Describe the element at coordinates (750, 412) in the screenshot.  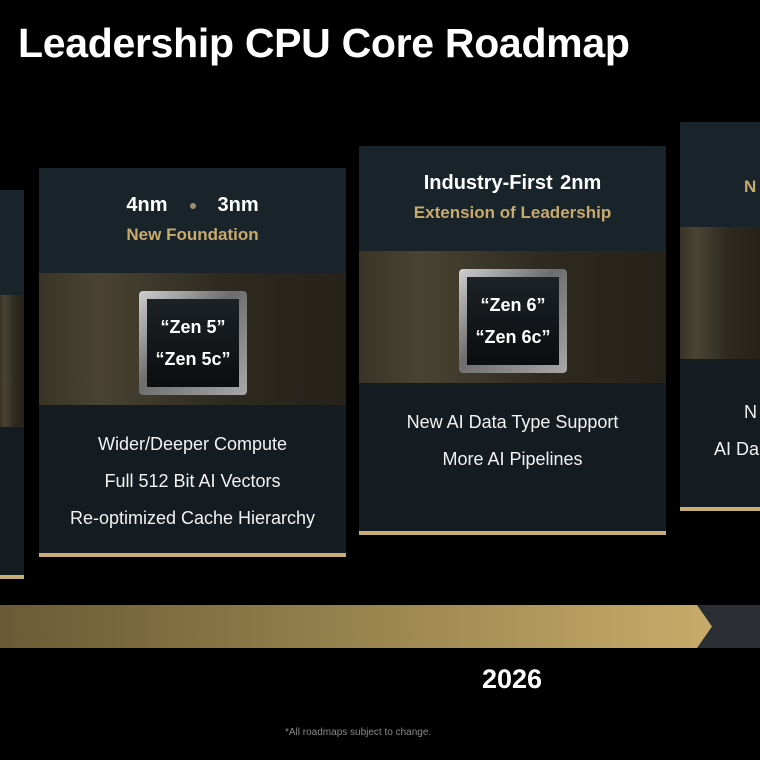
I see `feature-item: N` at that location.